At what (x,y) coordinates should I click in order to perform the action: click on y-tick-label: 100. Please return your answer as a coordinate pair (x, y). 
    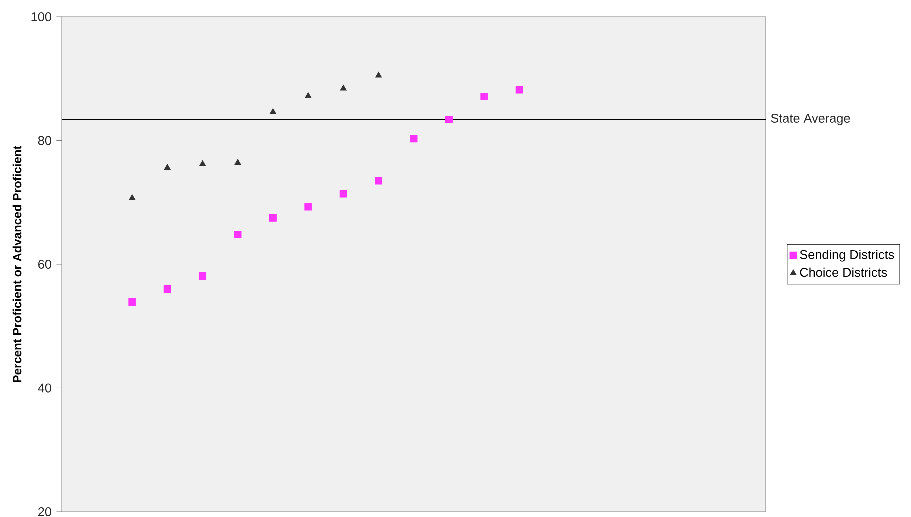
    Looking at the image, I should click on (42, 17).